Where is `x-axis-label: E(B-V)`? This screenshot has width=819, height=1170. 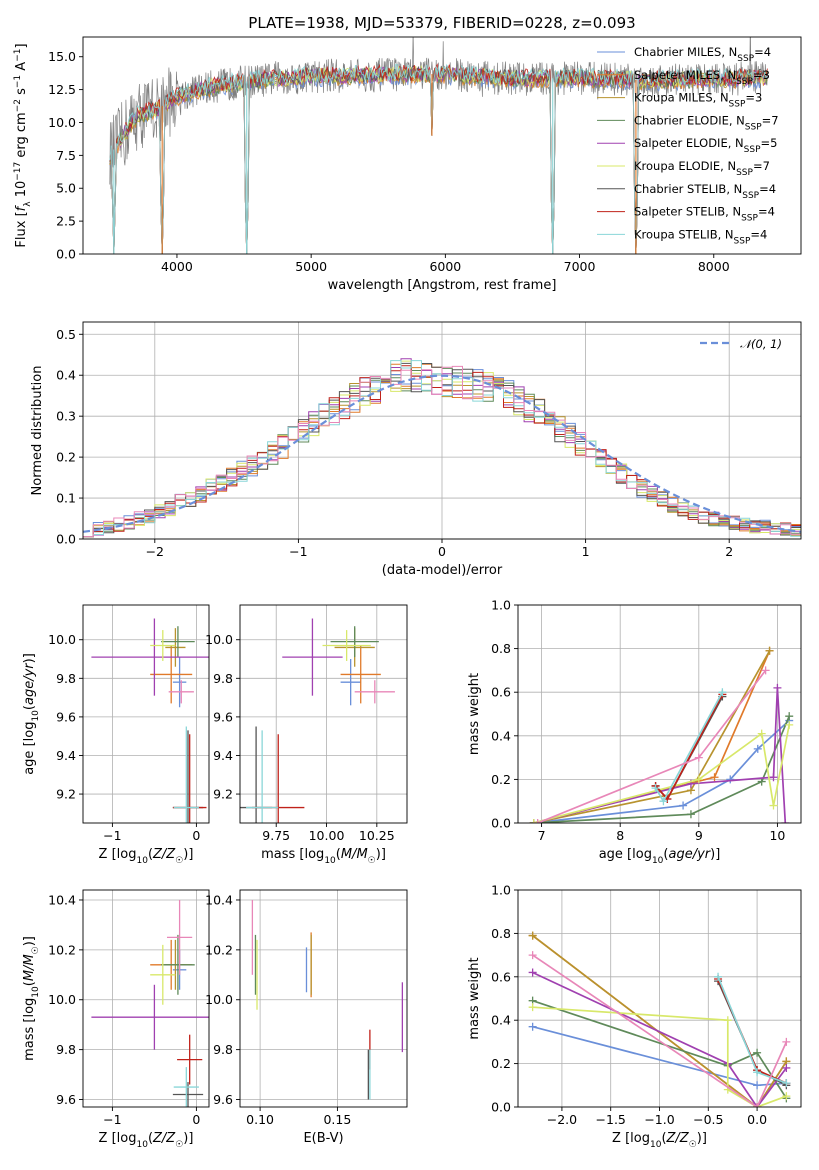
x-axis-label: E(B-V) is located at coordinates (323, 1138).